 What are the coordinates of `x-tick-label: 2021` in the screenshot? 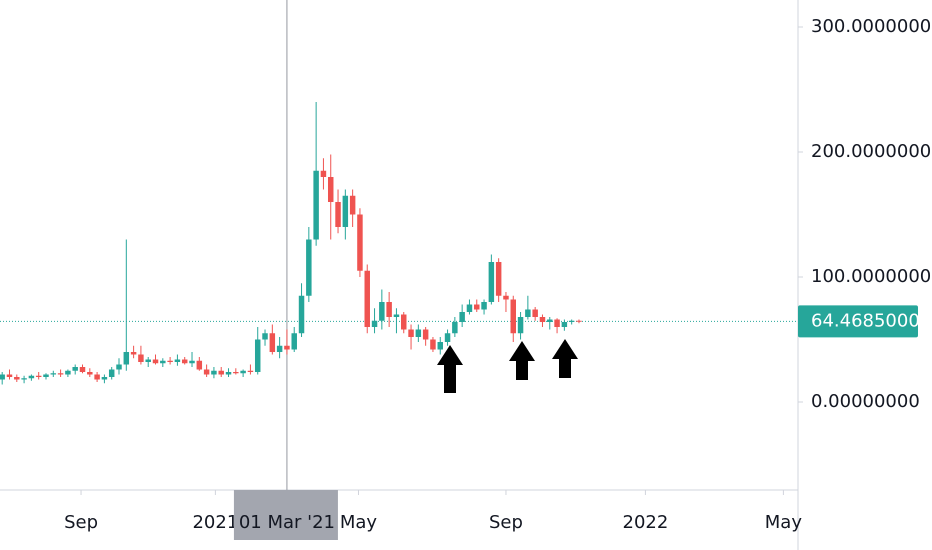 It's located at (215, 522).